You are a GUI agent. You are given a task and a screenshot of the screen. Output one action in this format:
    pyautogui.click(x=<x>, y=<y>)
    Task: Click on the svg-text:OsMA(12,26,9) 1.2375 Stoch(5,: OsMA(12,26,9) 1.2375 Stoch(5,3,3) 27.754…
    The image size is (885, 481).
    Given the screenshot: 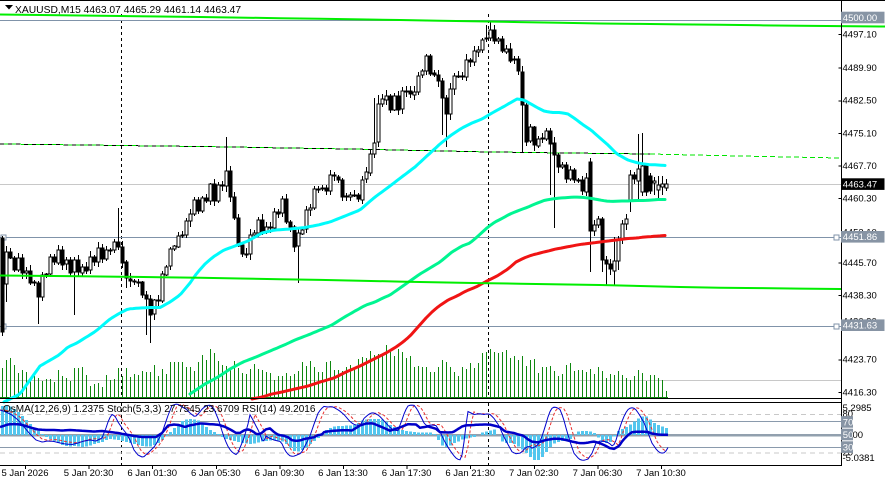 What is the action you would take?
    pyautogui.click(x=159, y=409)
    